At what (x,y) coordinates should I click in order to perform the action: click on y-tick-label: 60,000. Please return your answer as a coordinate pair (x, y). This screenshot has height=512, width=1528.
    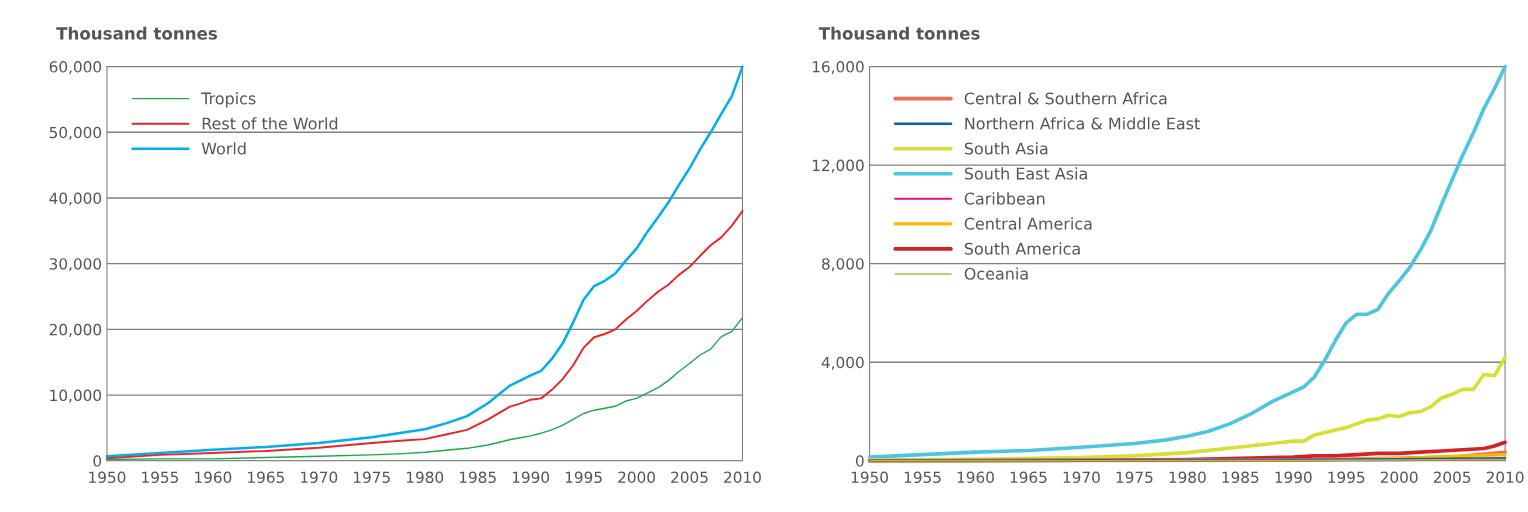
    Looking at the image, I should click on (75, 68).